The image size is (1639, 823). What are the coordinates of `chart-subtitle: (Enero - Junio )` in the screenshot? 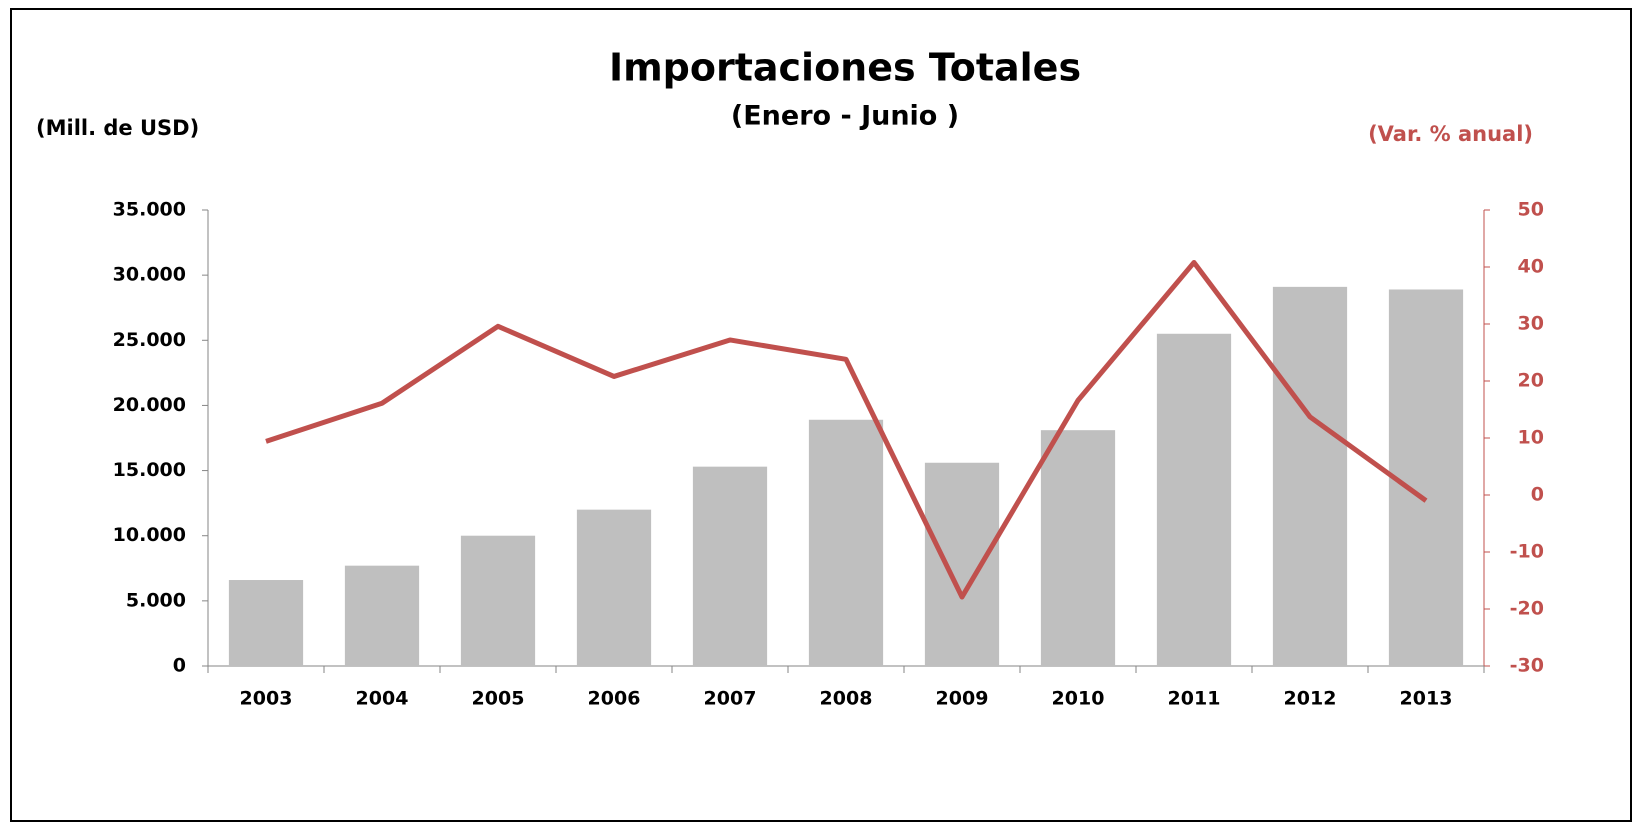 It's located at (845, 116).